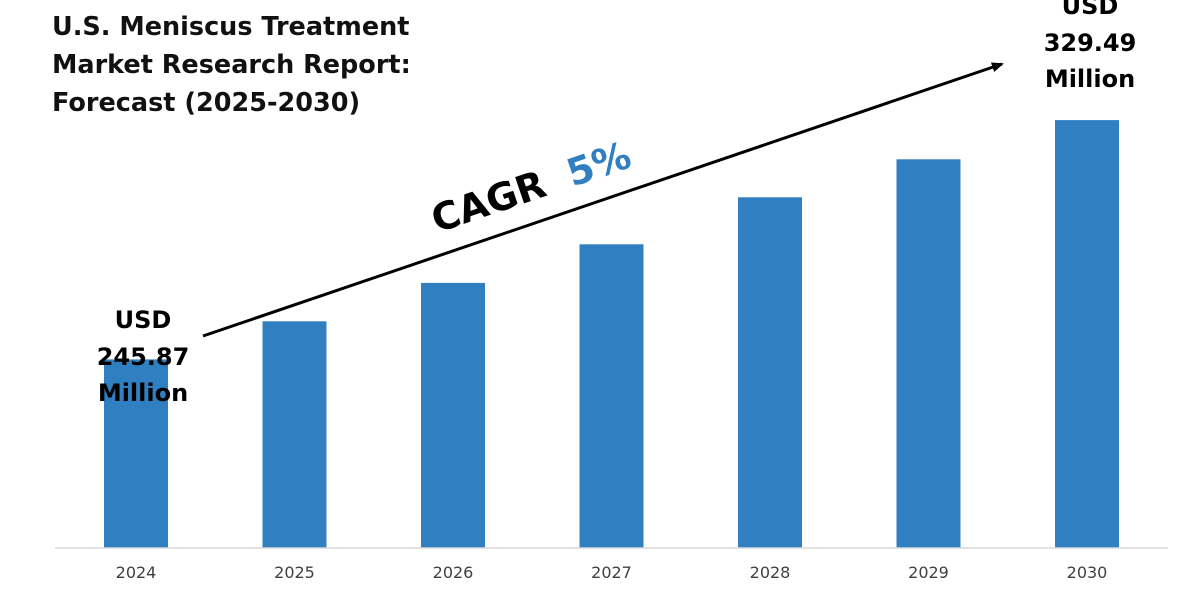 This screenshot has height=600, width=1200. I want to click on bar-2030, so click(1087, 334).